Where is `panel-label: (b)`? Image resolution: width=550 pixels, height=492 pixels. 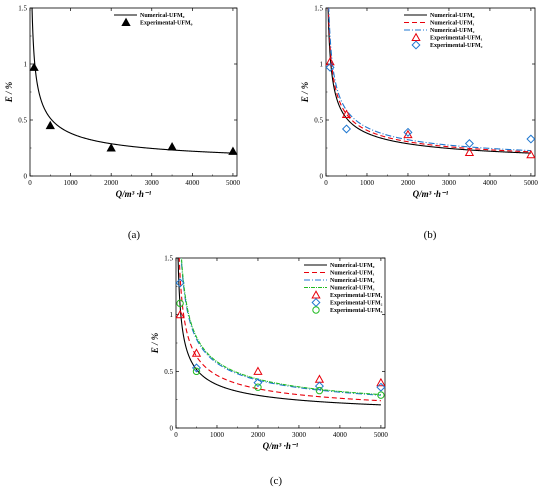 panel-label: (b) is located at coordinates (430, 235).